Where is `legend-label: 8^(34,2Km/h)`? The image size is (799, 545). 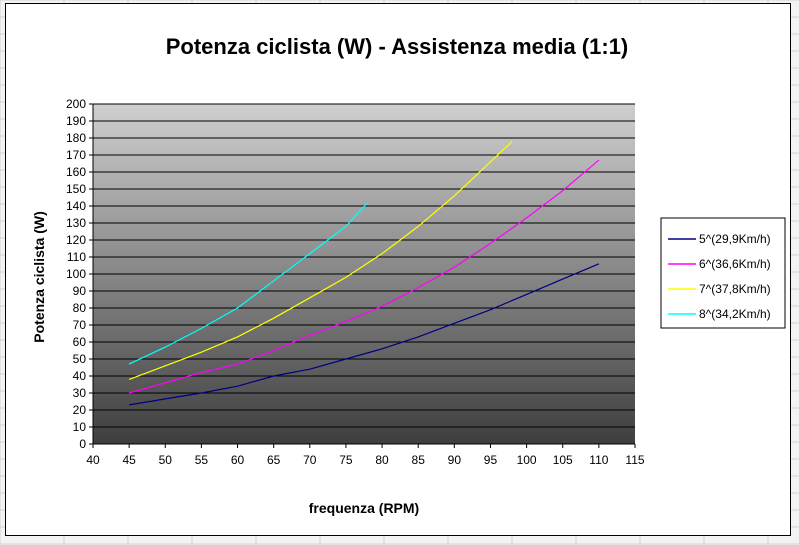 legend-label: 8^(34,2Km/h) is located at coordinates (735, 314).